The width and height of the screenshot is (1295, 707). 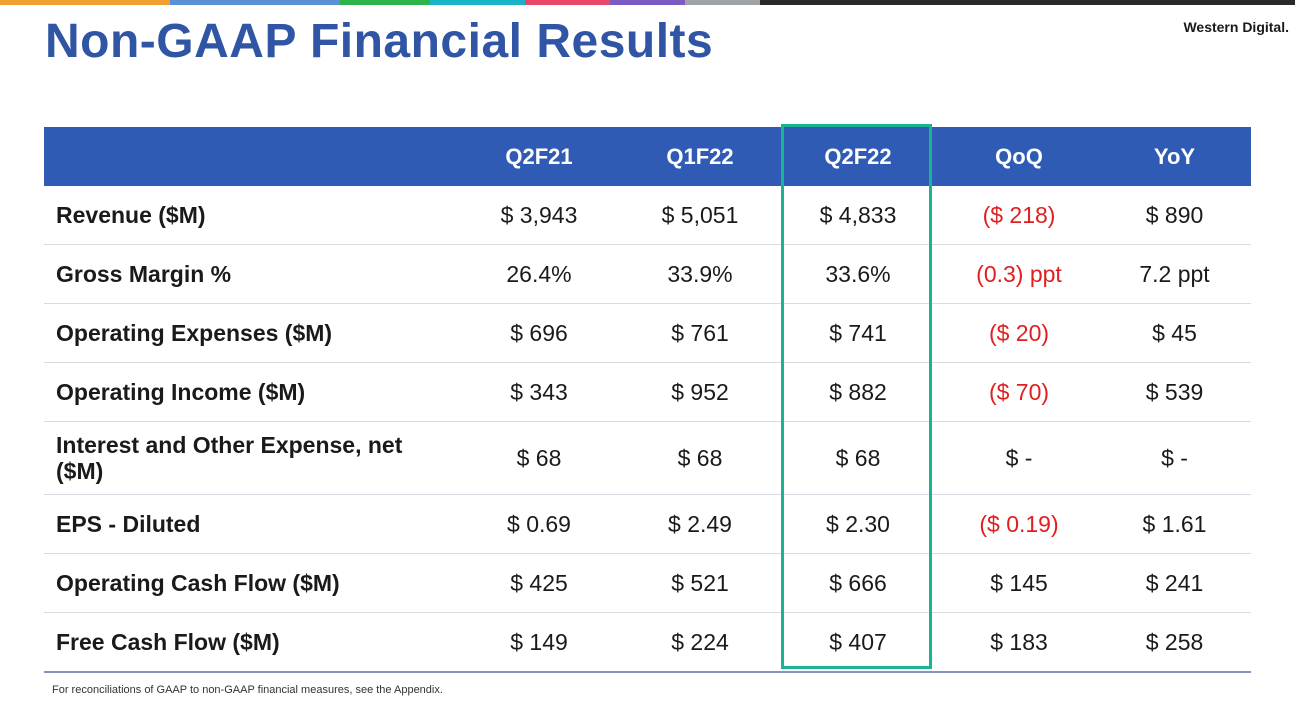 What do you see at coordinates (539, 583) in the screenshot?
I see `cell-q2f21: $ 425` at bounding box center [539, 583].